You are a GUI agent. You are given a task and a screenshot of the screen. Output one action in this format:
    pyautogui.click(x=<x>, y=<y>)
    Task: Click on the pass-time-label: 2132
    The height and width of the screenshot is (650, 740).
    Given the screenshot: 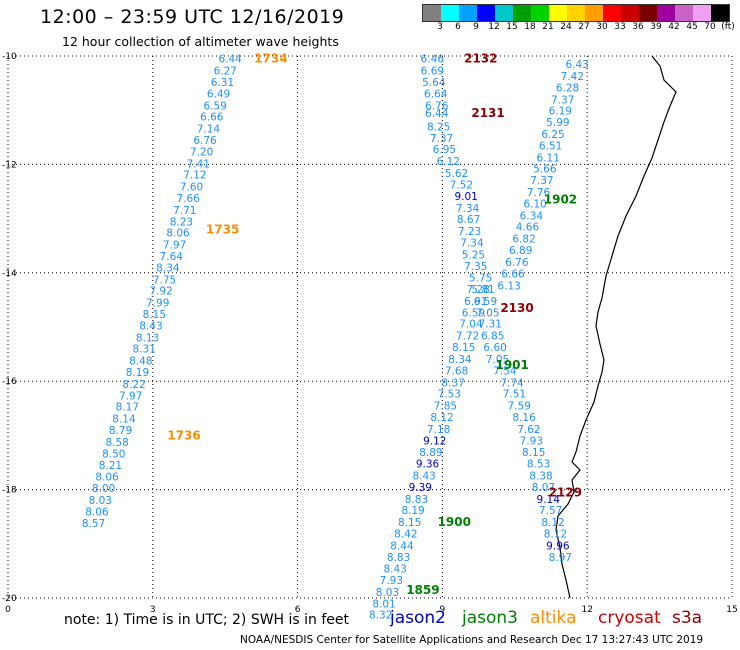 What is the action you would take?
    pyautogui.click(x=480, y=59)
    